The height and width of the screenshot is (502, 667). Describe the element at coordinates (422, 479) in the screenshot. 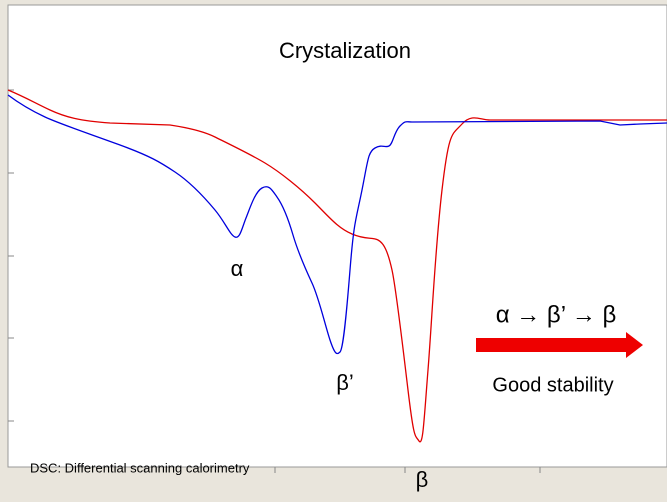

I see `beta-label: β` at that location.